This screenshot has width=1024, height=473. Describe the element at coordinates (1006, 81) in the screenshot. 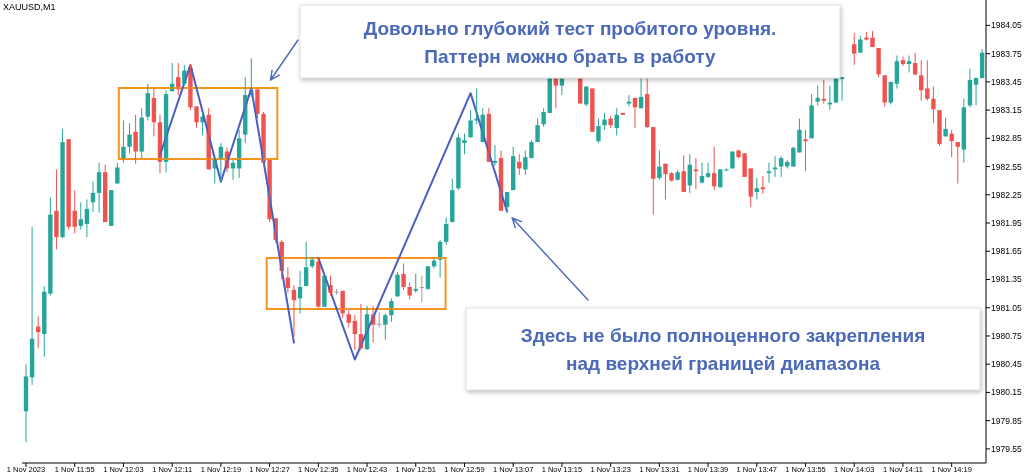

I see `y-tick-label: 1983.45` at that location.